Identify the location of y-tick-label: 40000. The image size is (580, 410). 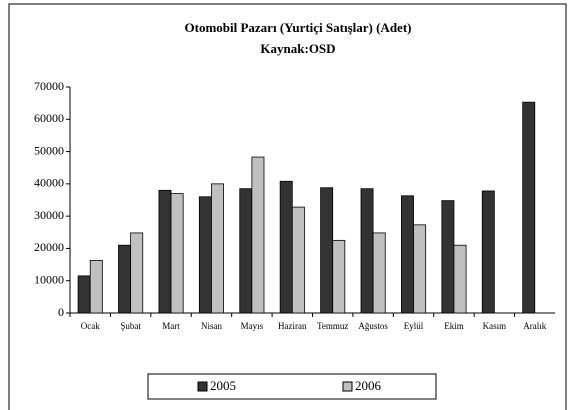
(49, 183).